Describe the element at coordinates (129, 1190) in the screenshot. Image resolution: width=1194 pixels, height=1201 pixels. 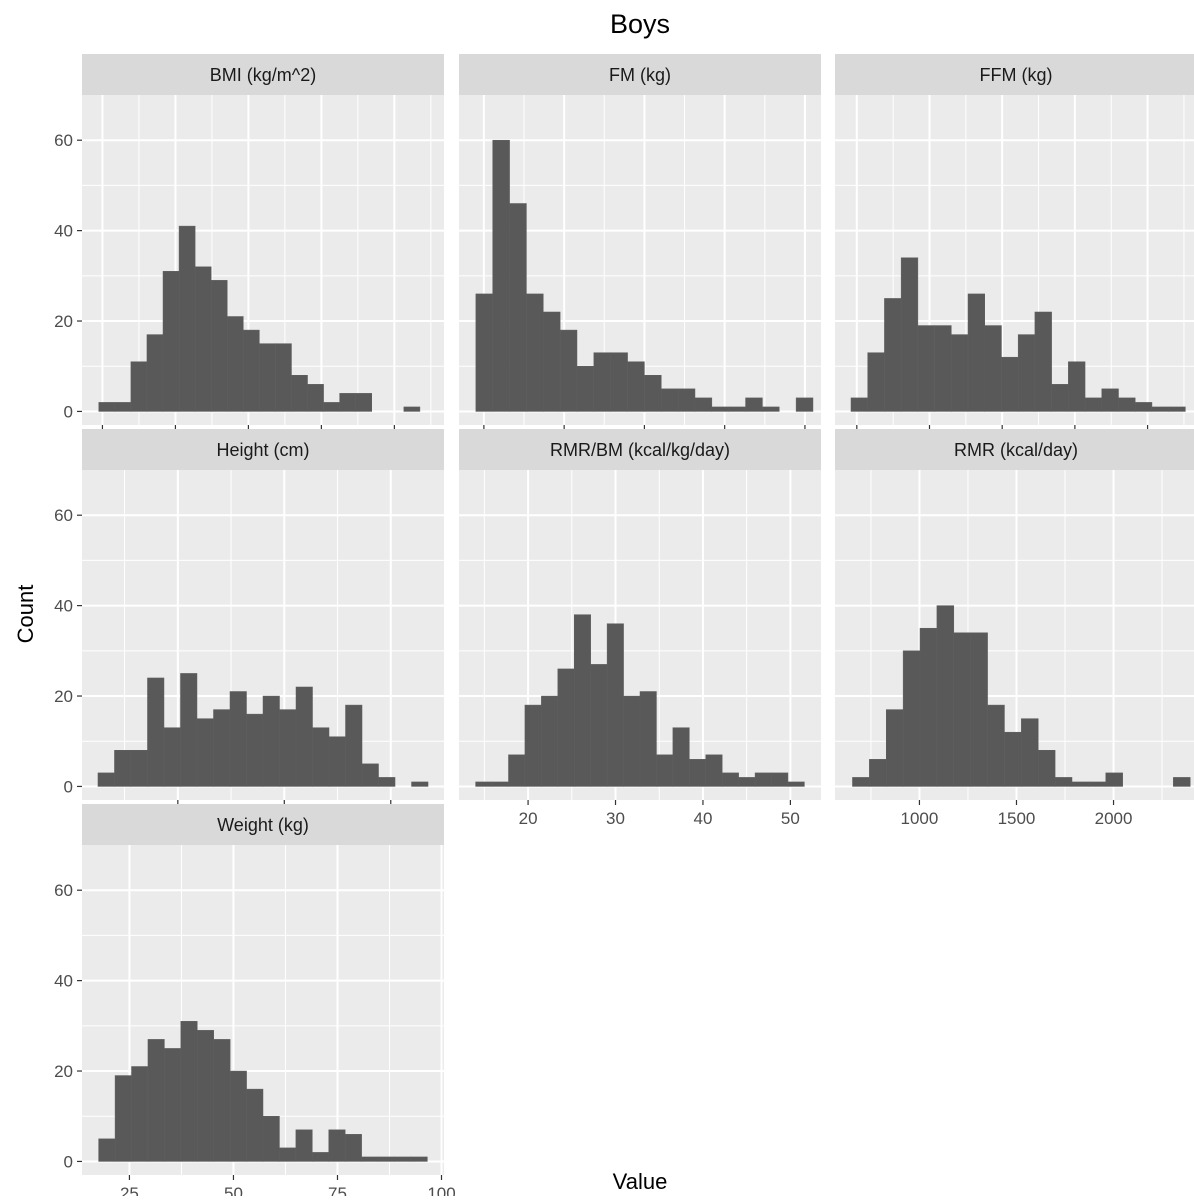
I see `x-tick-label: 25` at that location.